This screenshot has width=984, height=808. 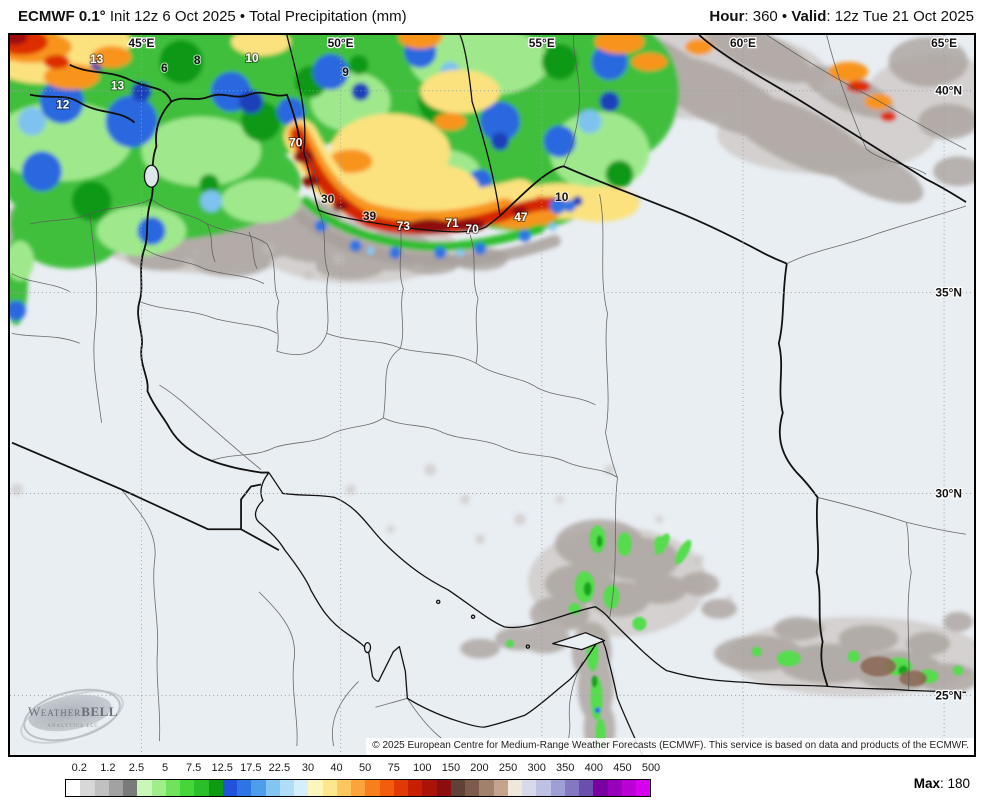 I want to click on longitude-label: 65°E, so click(x=944, y=43).